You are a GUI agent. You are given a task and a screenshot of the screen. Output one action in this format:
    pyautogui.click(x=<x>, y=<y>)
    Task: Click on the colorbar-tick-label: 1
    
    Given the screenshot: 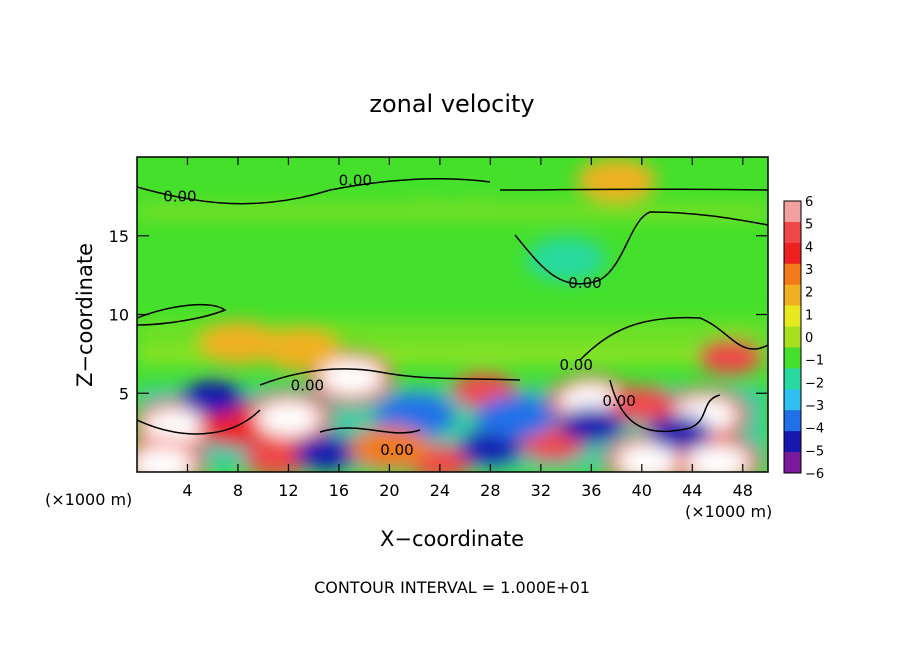 What is the action you would take?
    pyautogui.click(x=809, y=315)
    